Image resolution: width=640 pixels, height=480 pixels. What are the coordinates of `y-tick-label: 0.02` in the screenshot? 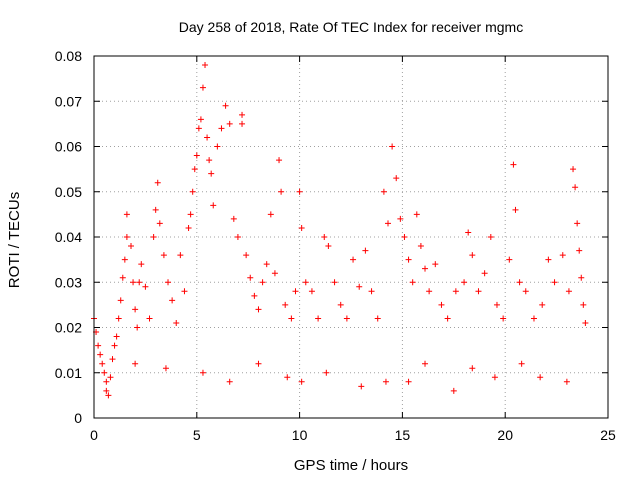 It's located at (68, 328).